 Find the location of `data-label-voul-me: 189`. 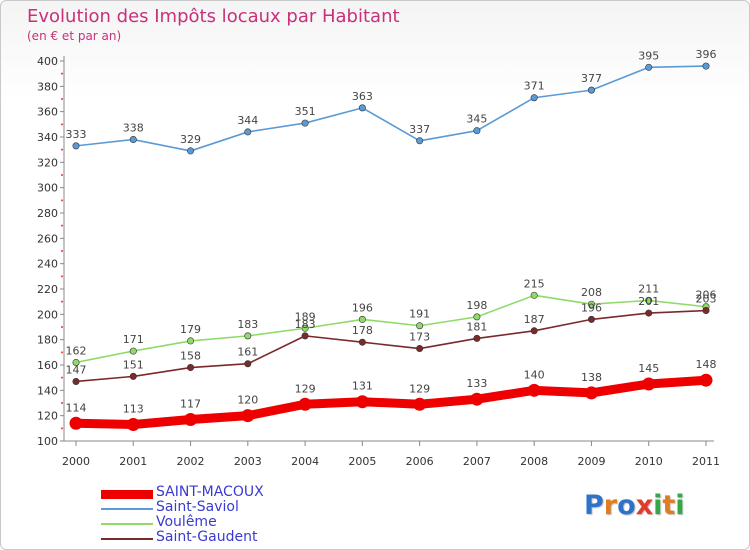

data-label-voul-me: 189 is located at coordinates (305, 316).